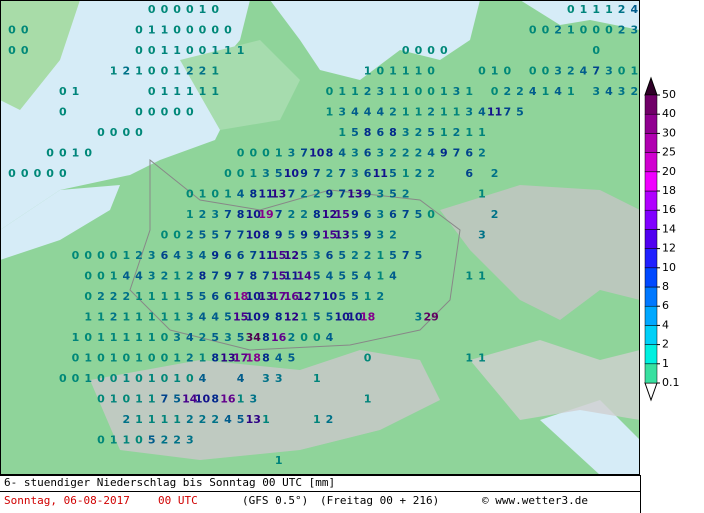 This screenshot has height=513, width=704. Describe the element at coordinates (253, 276) in the screenshot. I see `grid-value: 8` at that location.